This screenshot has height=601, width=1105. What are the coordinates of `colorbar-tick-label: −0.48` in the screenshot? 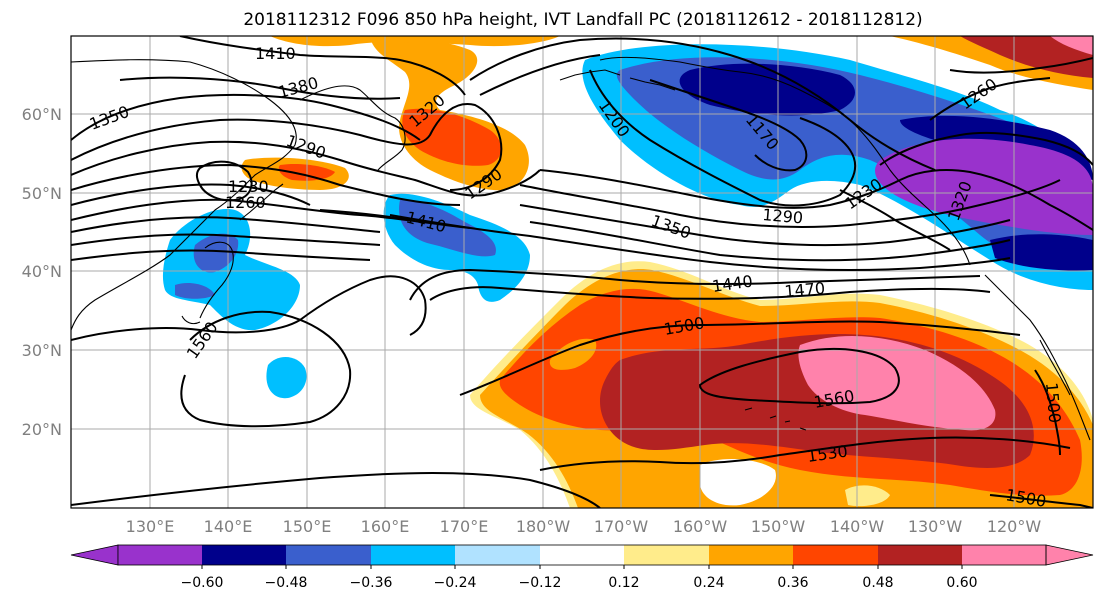 It's located at (286, 583).